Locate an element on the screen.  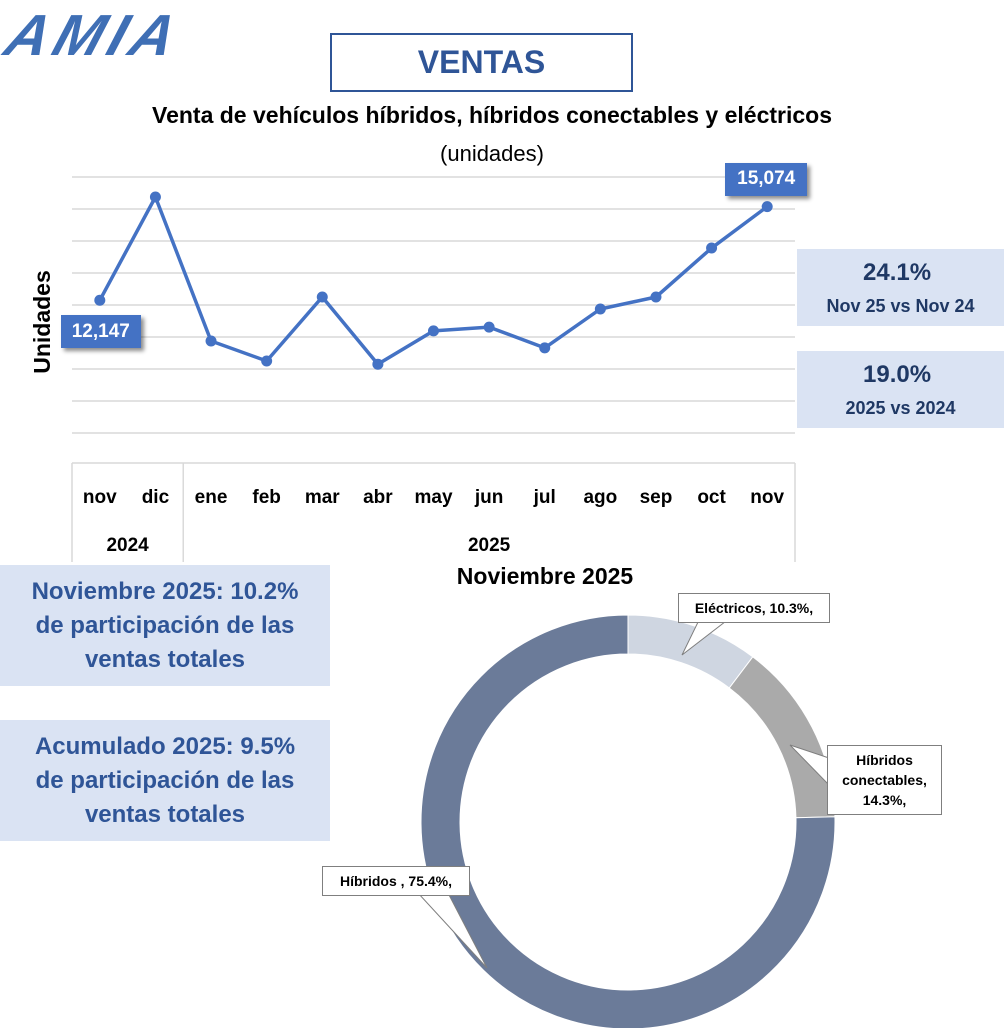
kpi-value: 24.1% is located at coordinates (897, 272).